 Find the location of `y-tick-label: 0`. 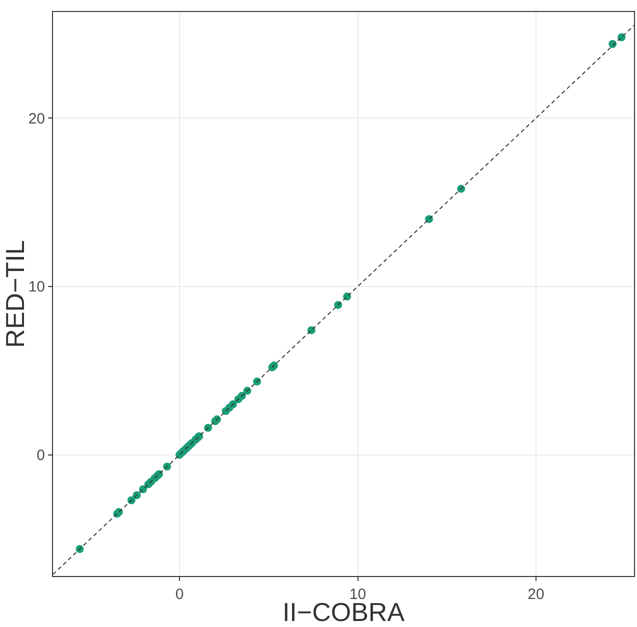

y-tick-label: 0 is located at coordinates (40, 455).